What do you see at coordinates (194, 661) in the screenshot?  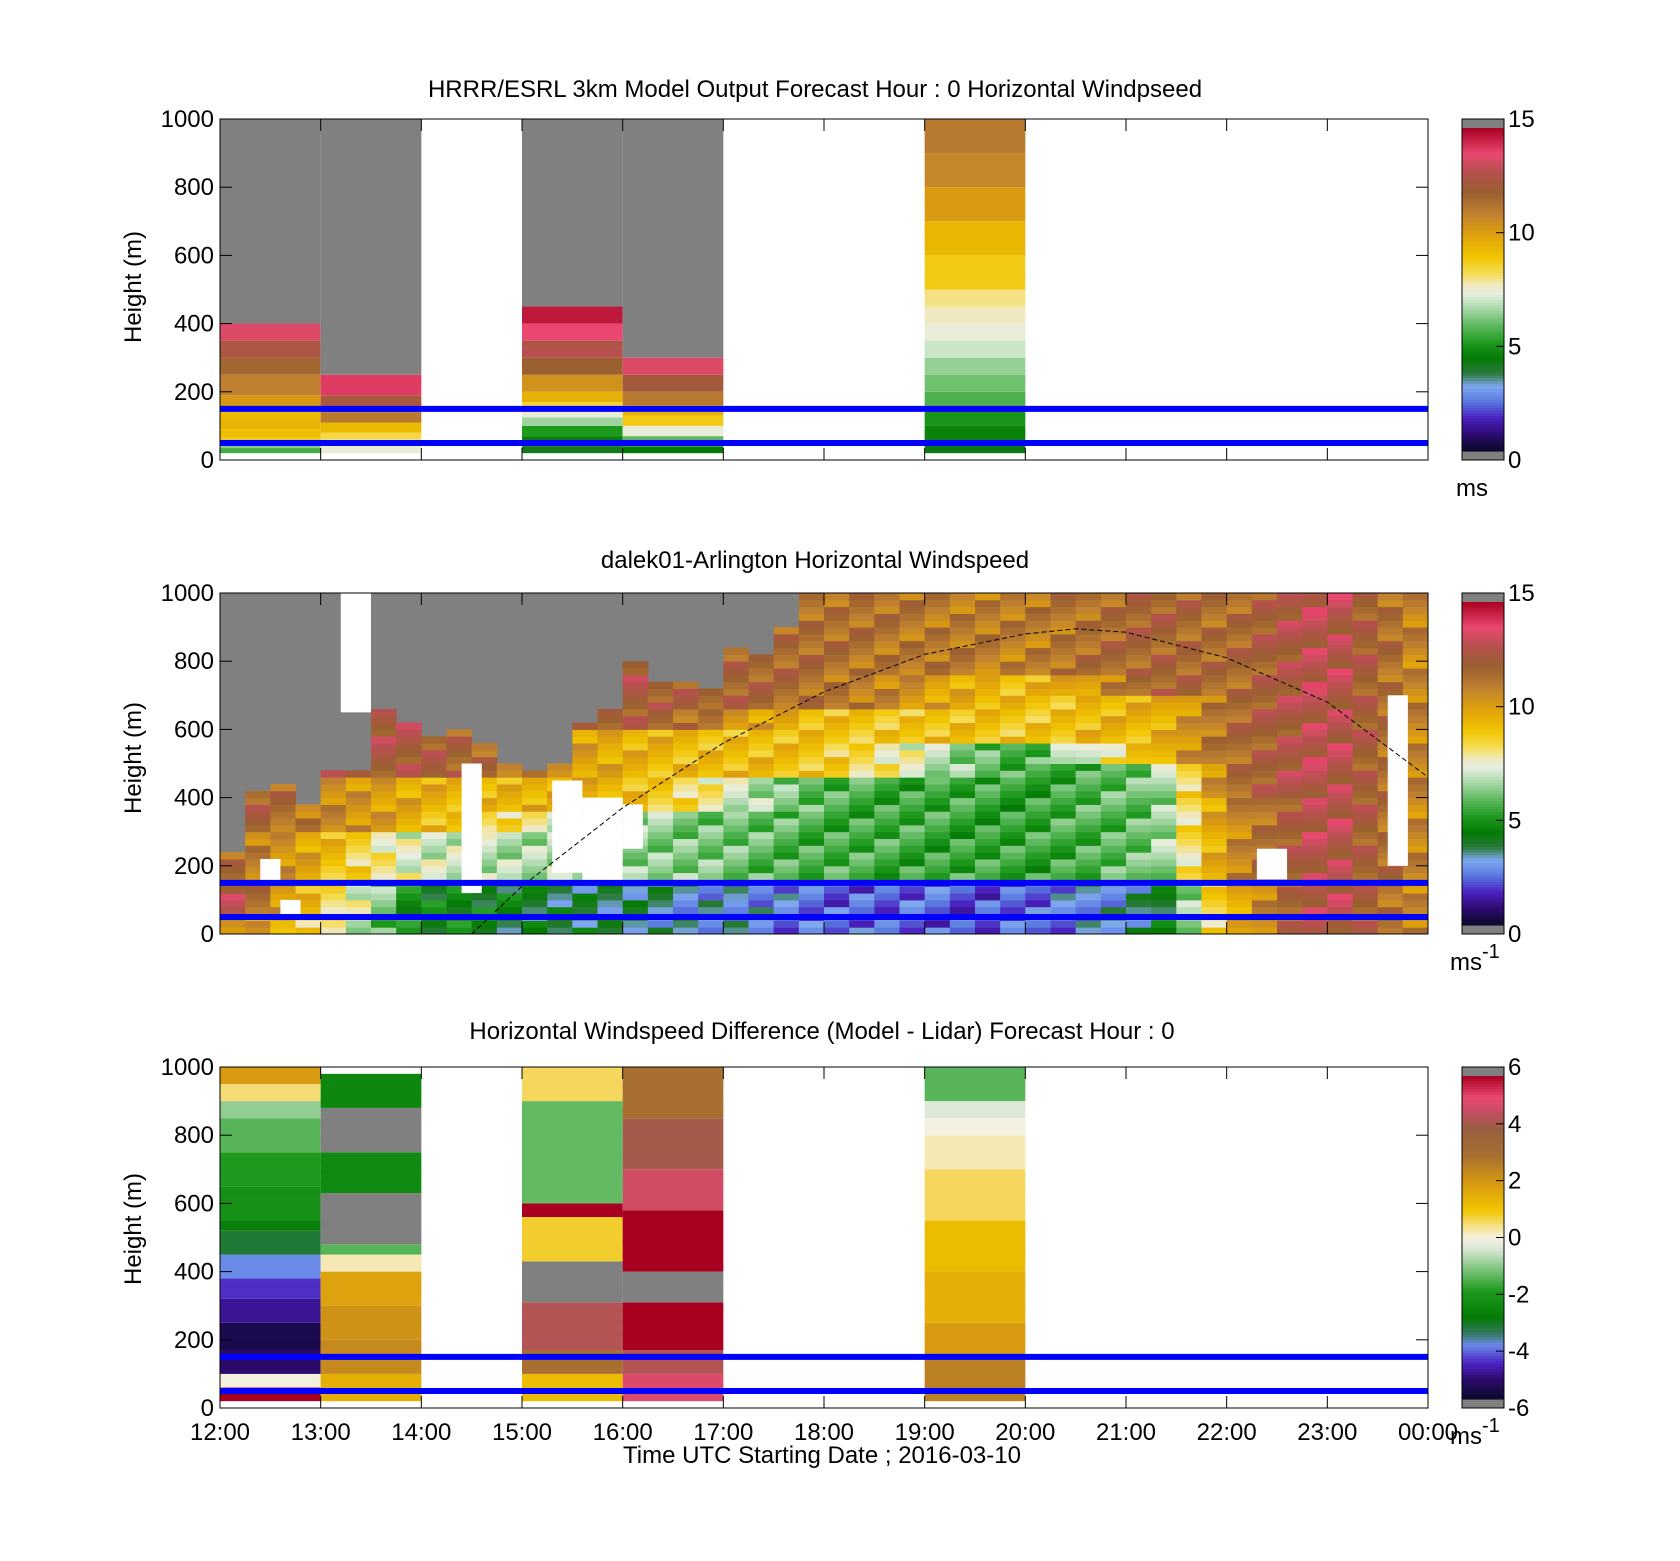 I see `y-tick-label: 800` at bounding box center [194, 661].